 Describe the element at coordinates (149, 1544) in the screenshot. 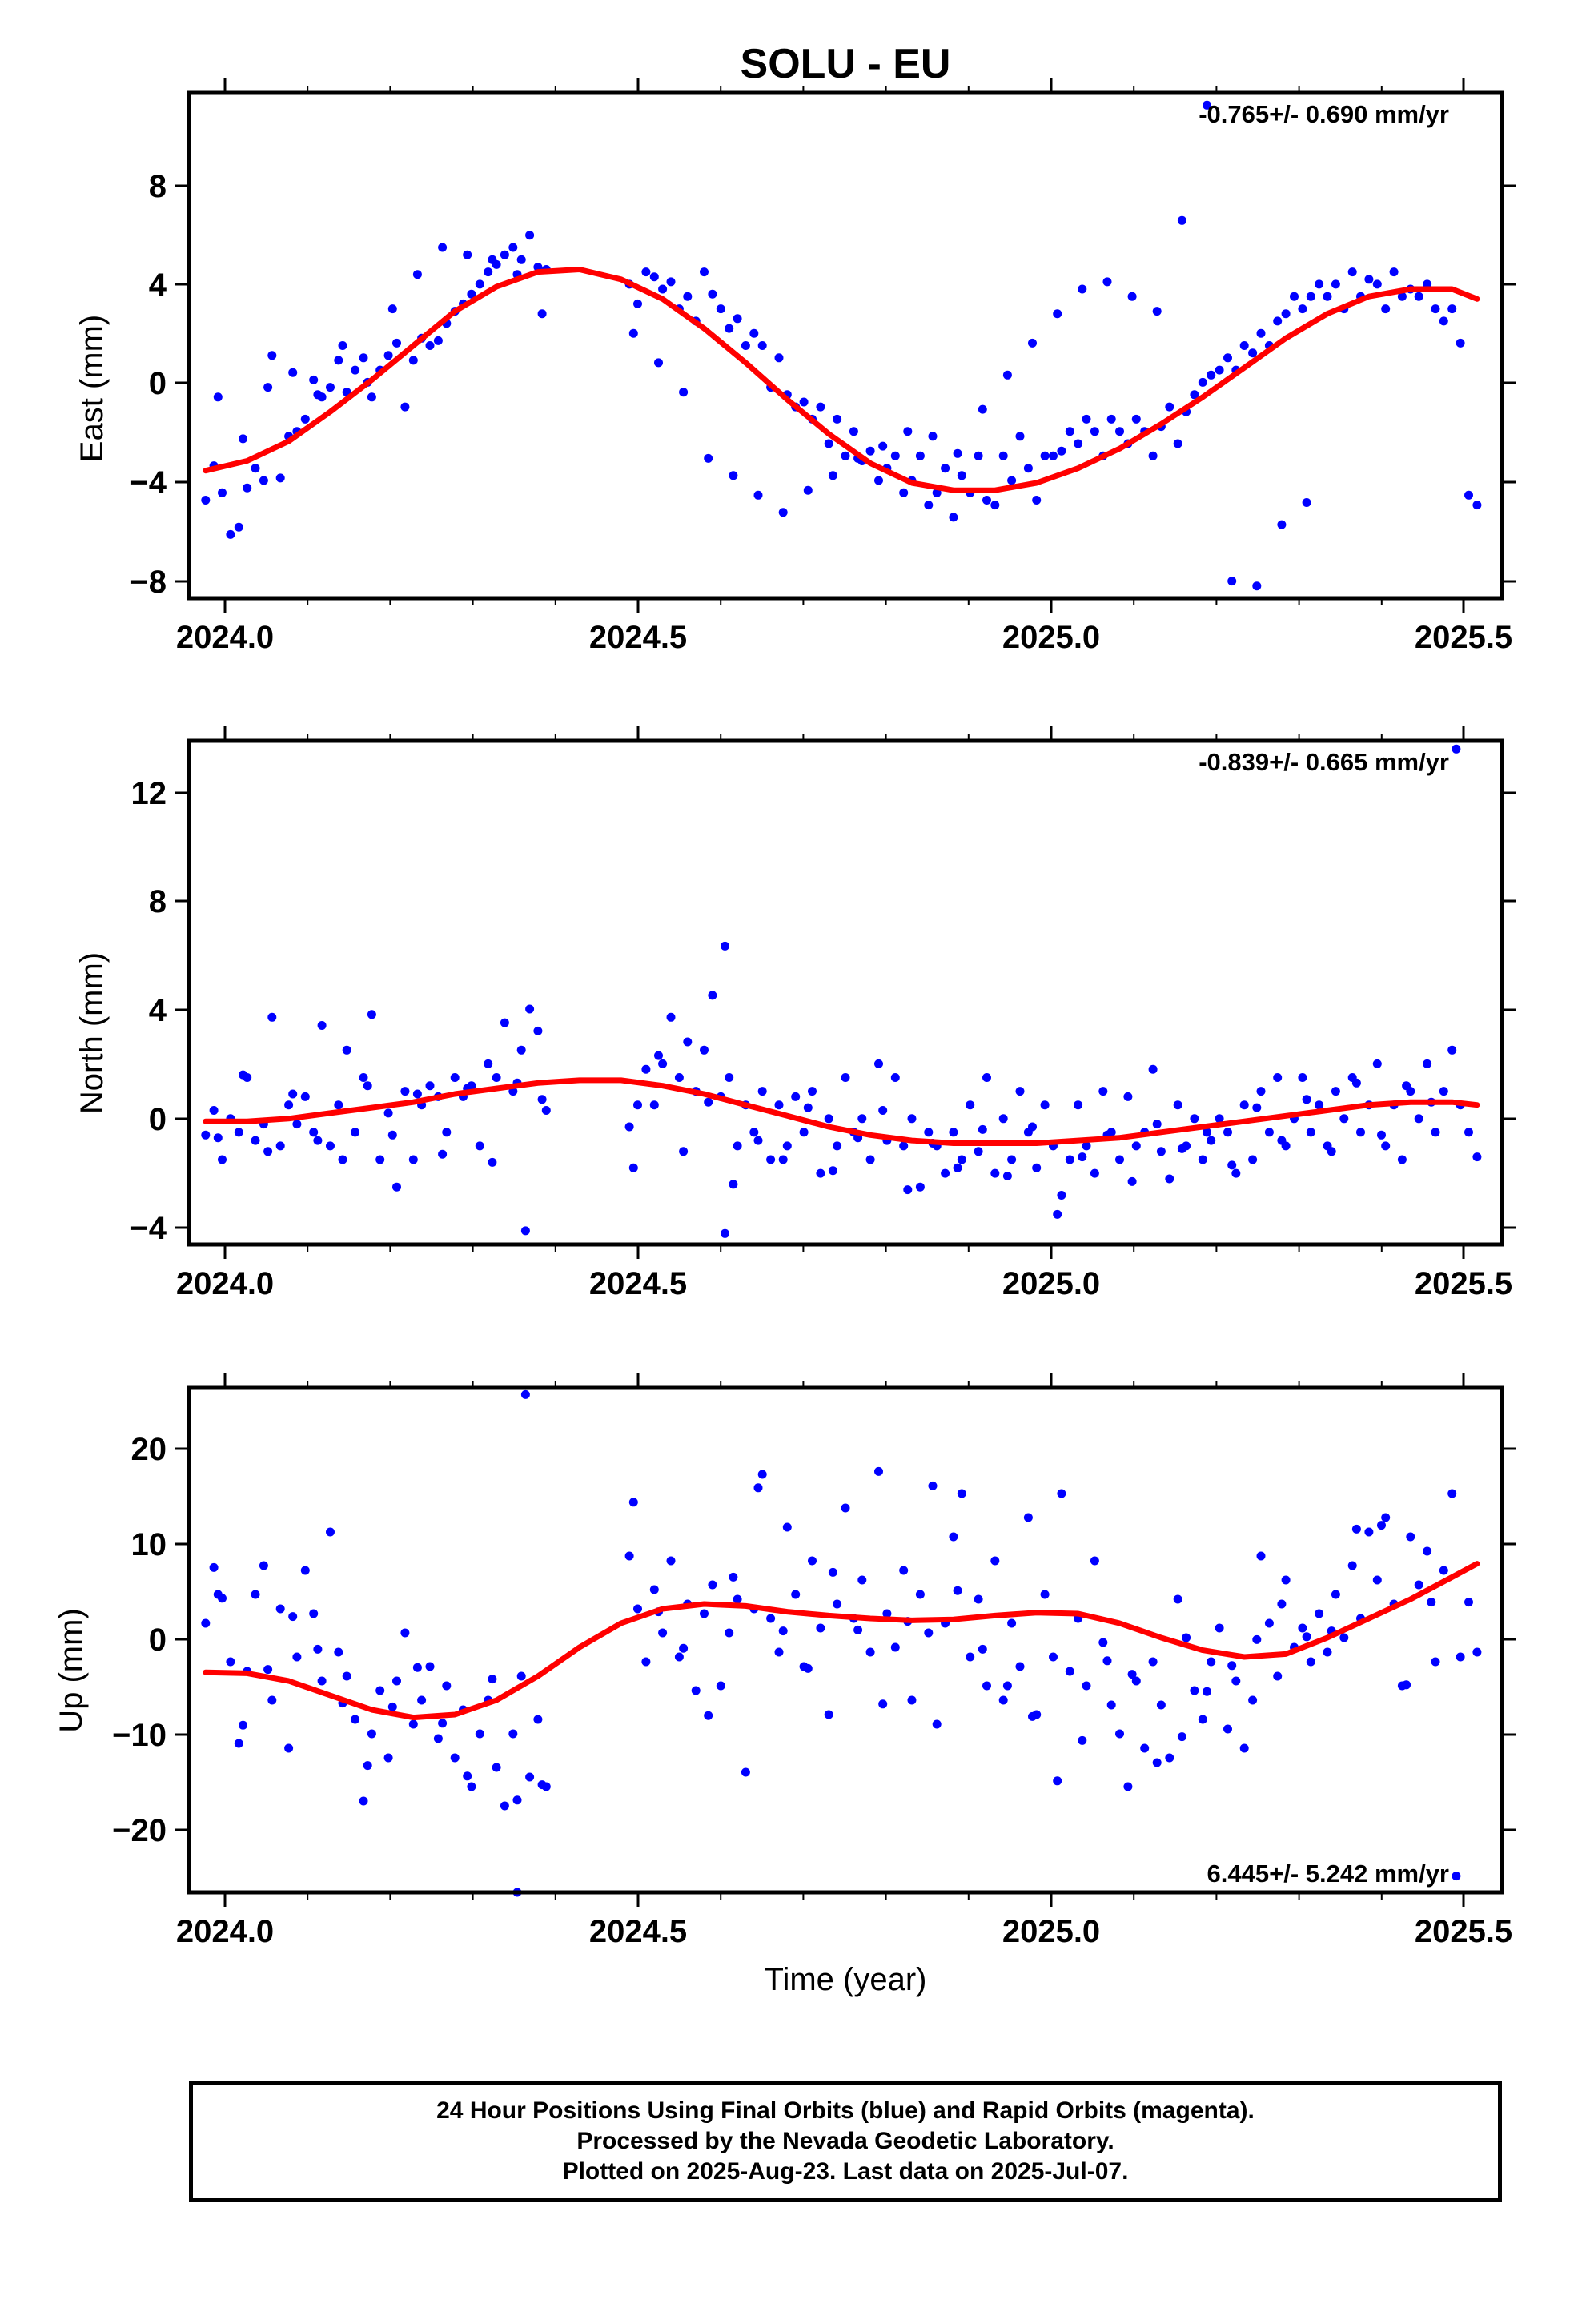

I see `up-y-tick-label: 10` at that location.